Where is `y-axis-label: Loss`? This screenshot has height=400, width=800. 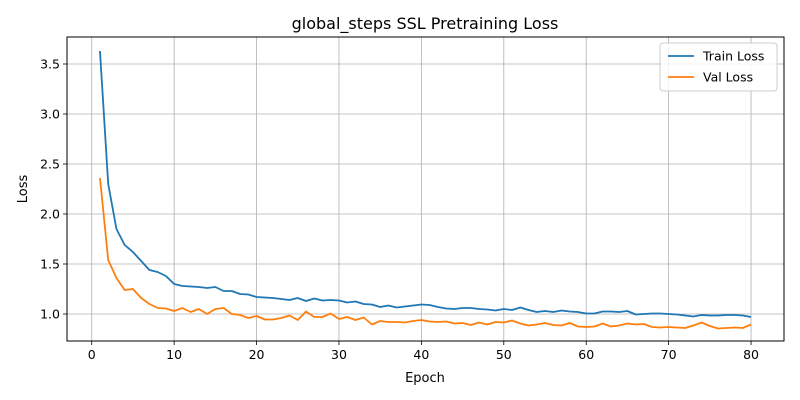 y-axis-label: Loss is located at coordinates (23, 189).